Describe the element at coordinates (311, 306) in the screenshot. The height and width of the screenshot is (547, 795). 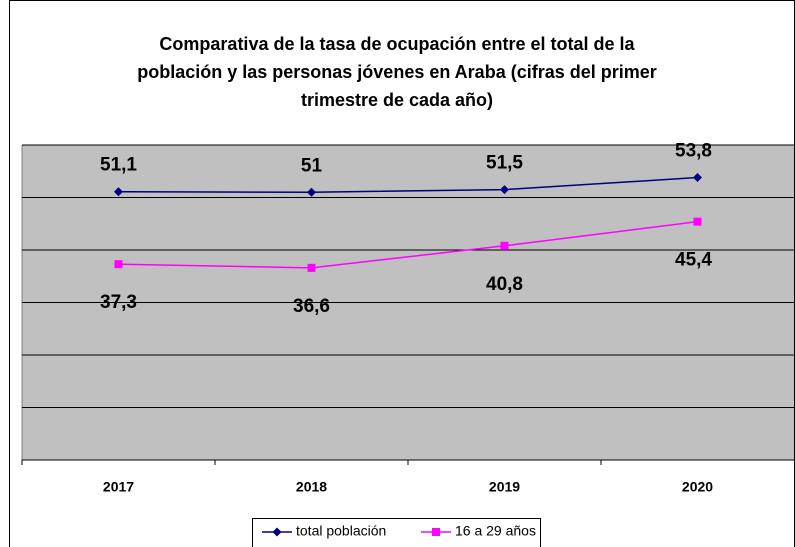
I see `data-label: 36,6` at that location.